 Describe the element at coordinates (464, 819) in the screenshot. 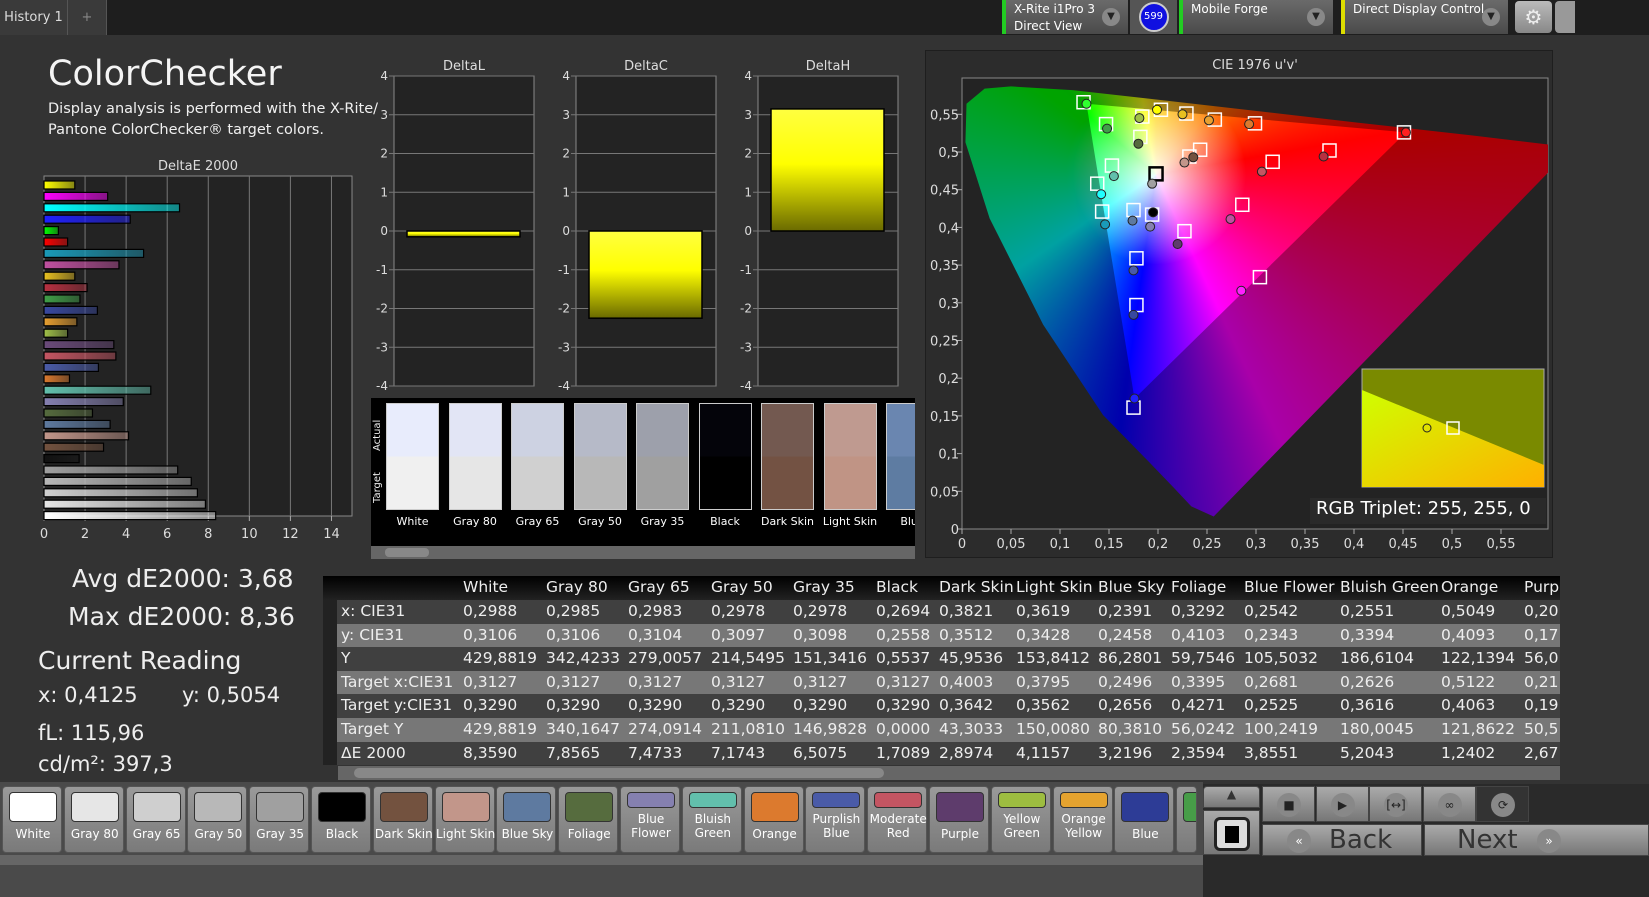

I see `swatch-button: Light Skin` at that location.